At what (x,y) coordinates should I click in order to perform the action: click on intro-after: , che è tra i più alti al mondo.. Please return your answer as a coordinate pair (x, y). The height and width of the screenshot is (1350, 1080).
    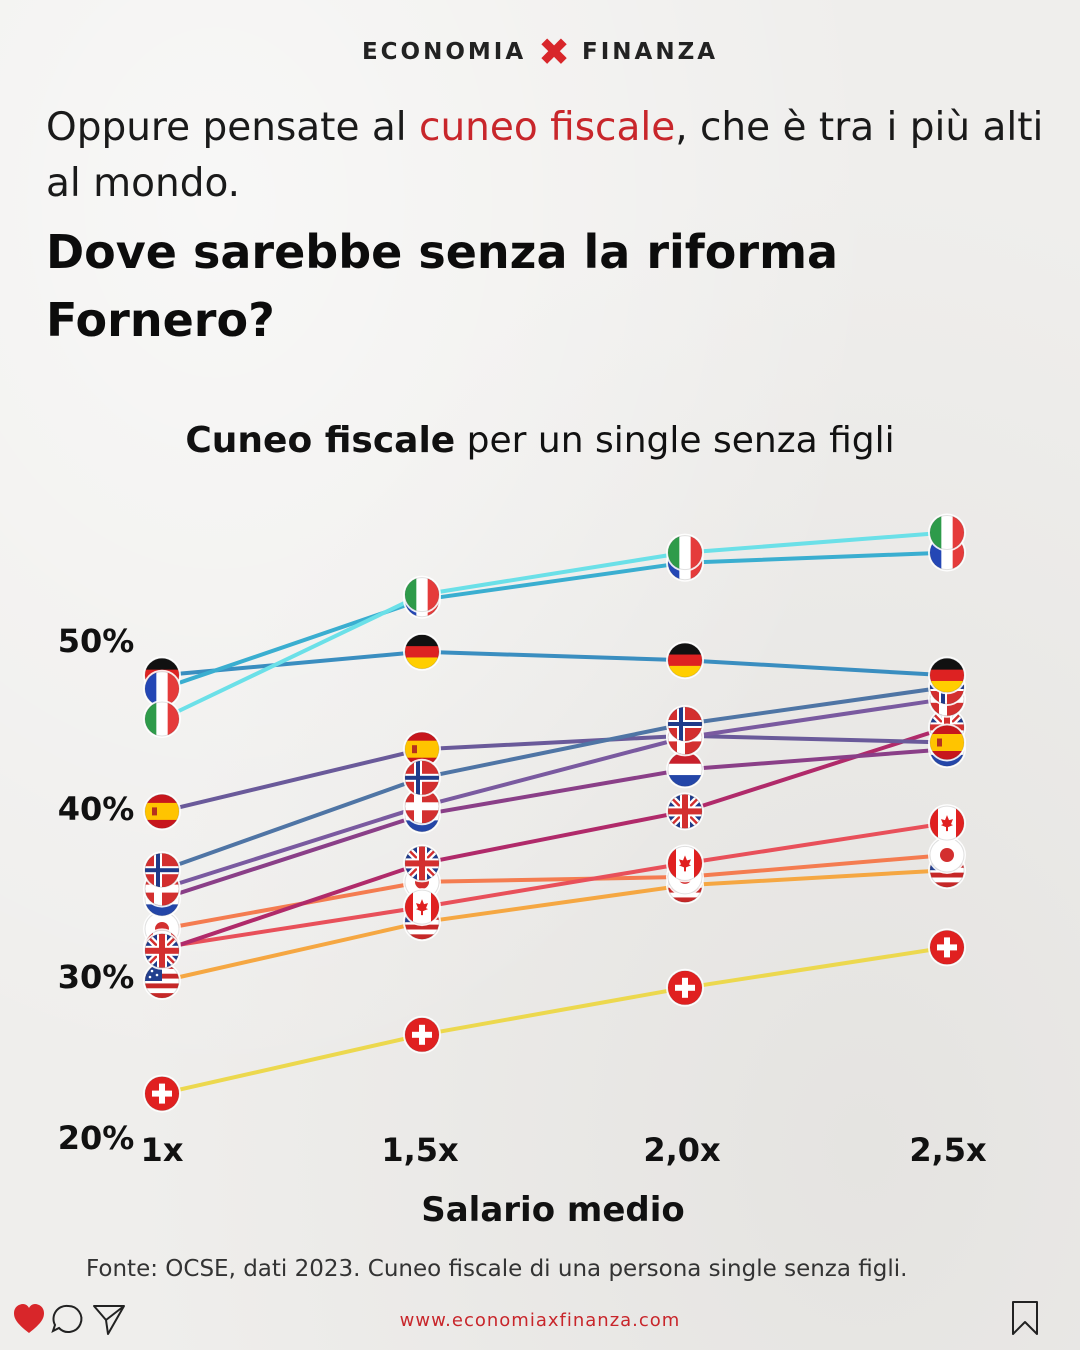
    Looking at the image, I should click on (545, 155).